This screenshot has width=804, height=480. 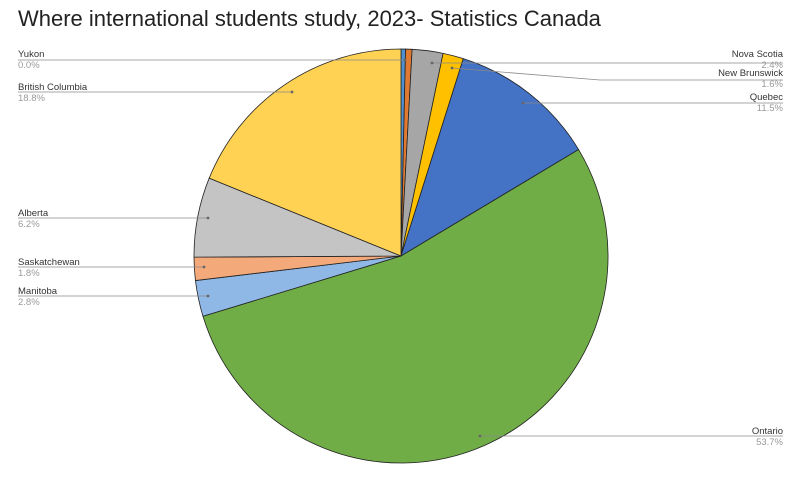 I want to click on leader-dot-british-columbia, so click(x=292, y=92).